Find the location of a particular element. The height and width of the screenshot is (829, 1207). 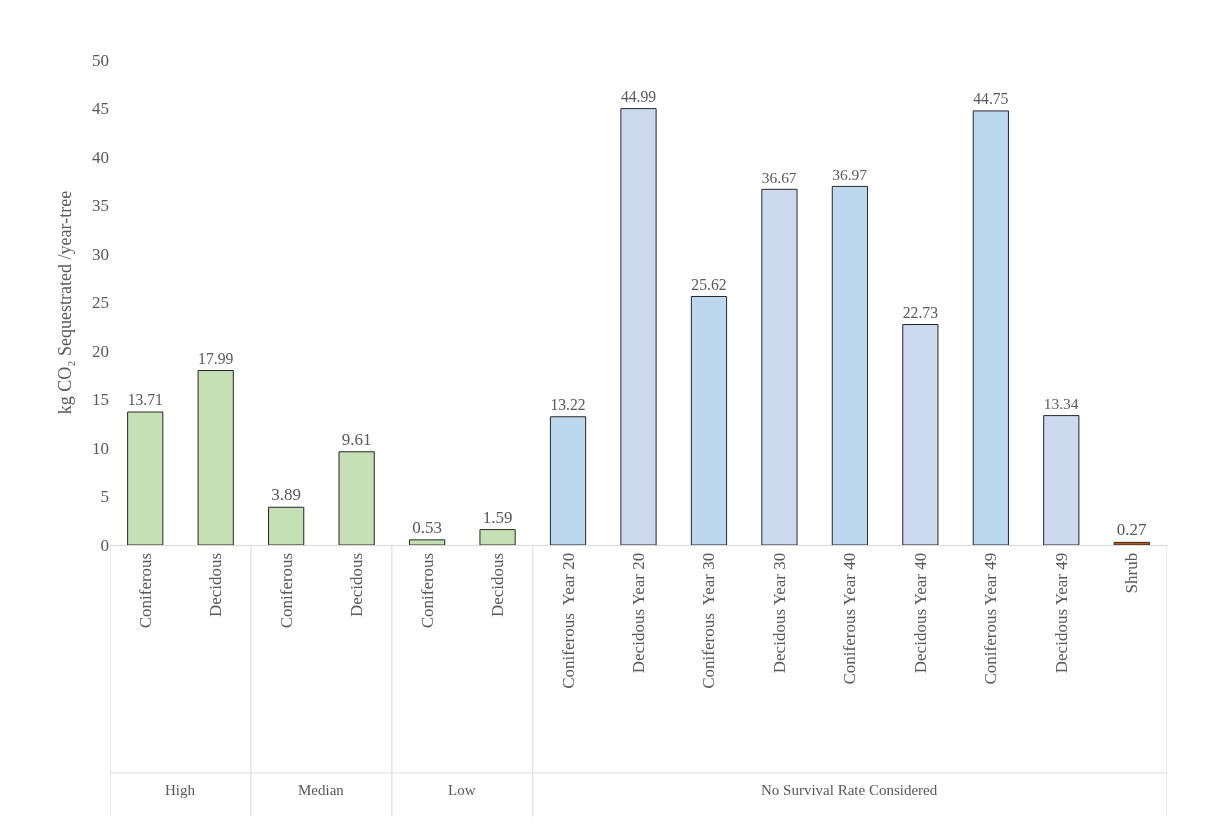

data-label: 22.73 is located at coordinates (920, 312).